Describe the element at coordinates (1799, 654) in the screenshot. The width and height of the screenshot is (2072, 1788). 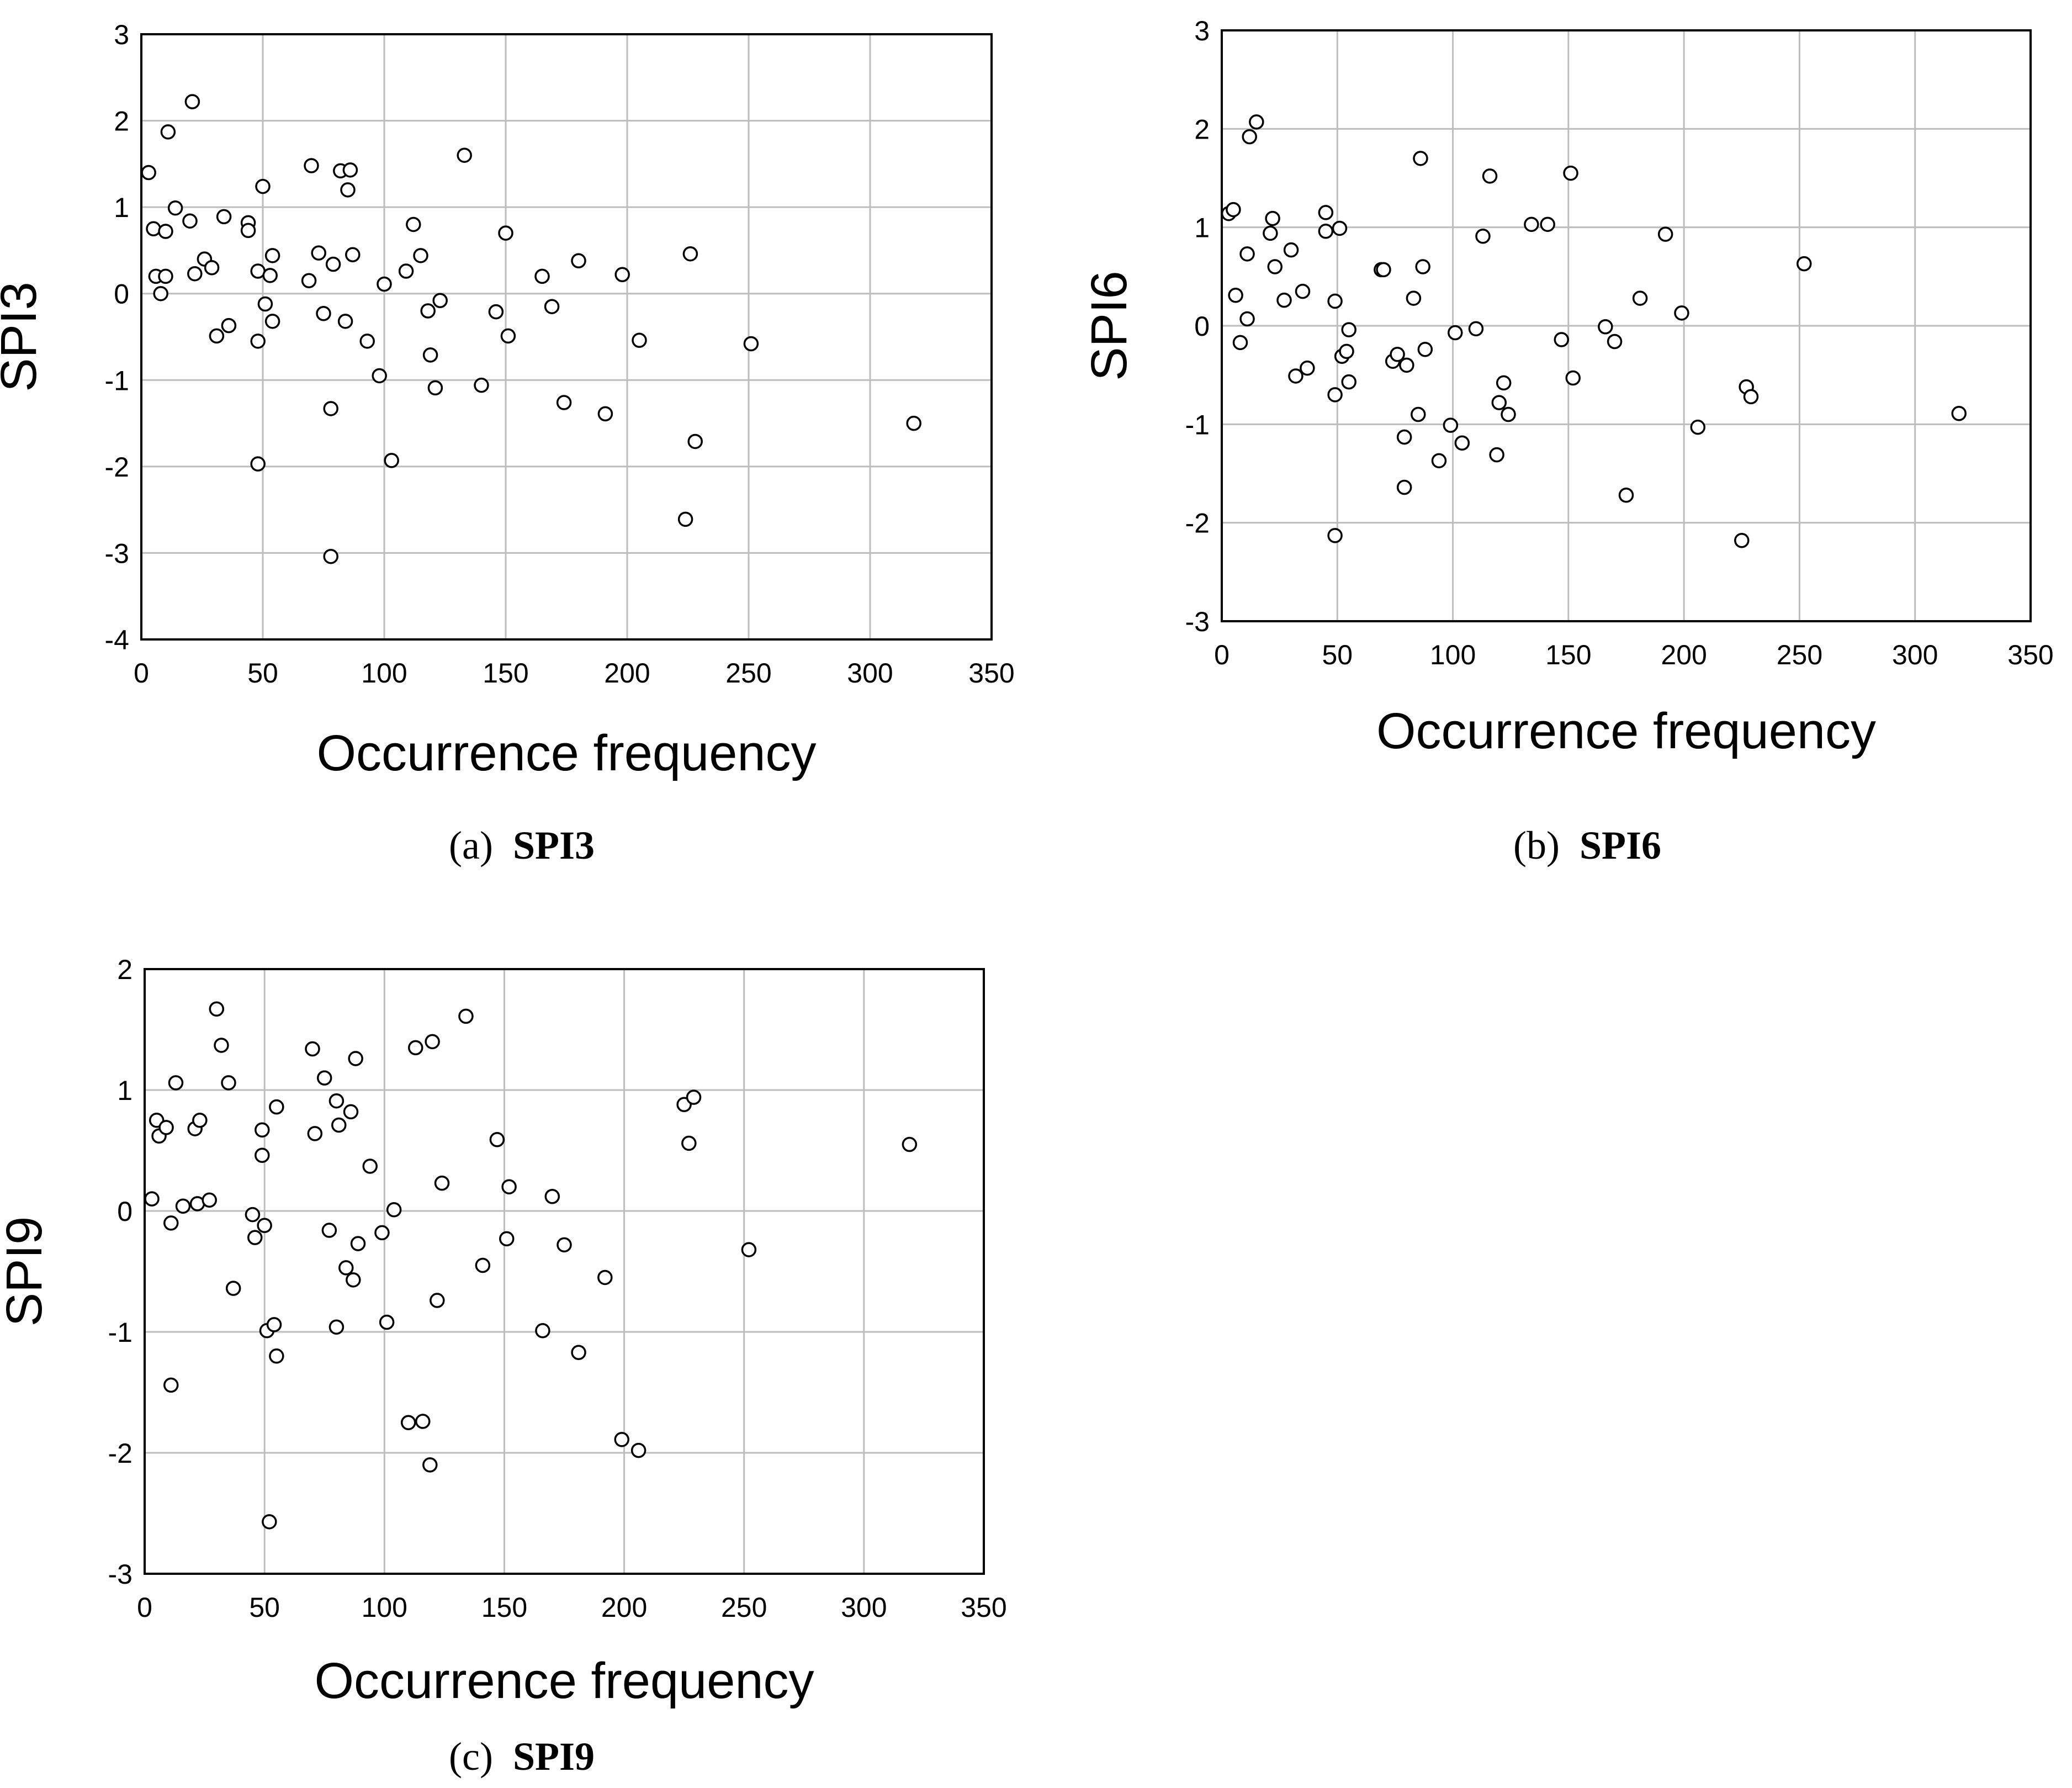
I see `x-tick-label: 250` at that location.